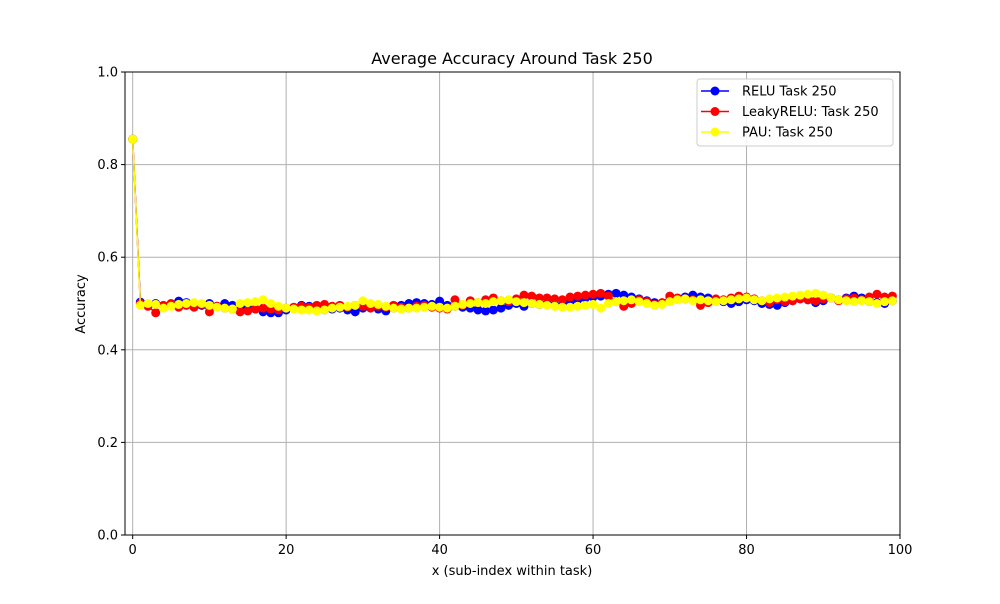 This screenshot has height=604, width=1000. What do you see at coordinates (439, 550) in the screenshot?
I see `x-tick-label: 40` at bounding box center [439, 550].